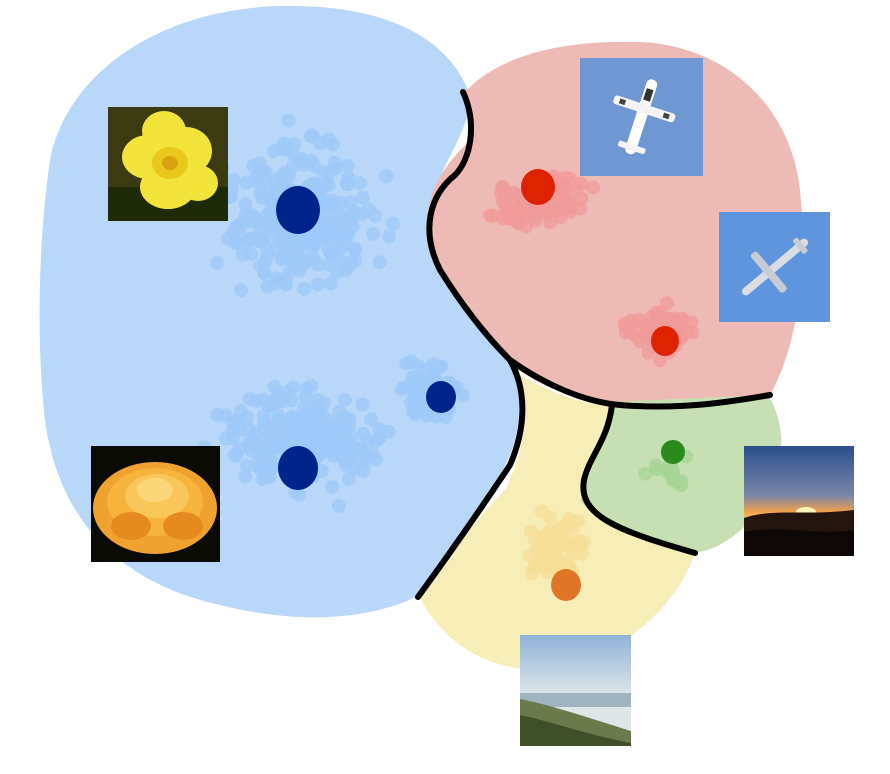 The width and height of the screenshot is (890, 774). What do you see at coordinates (799, 501) in the screenshot?
I see `sunset-image` at bounding box center [799, 501].